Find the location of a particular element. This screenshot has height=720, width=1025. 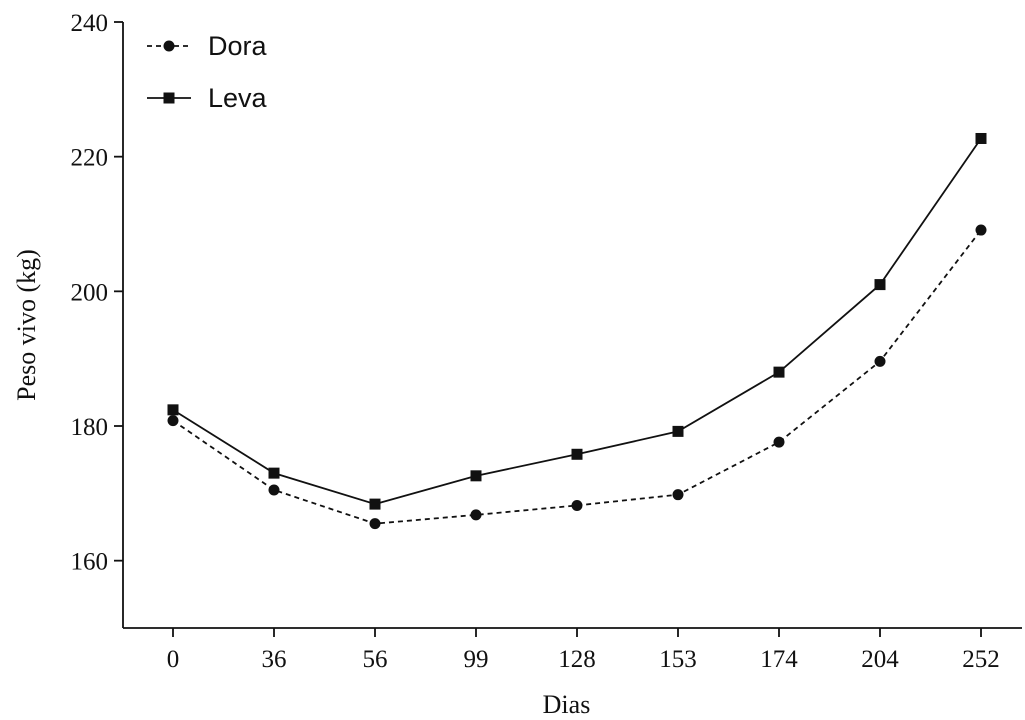

legend-label-dora: Dora is located at coordinates (238, 46).